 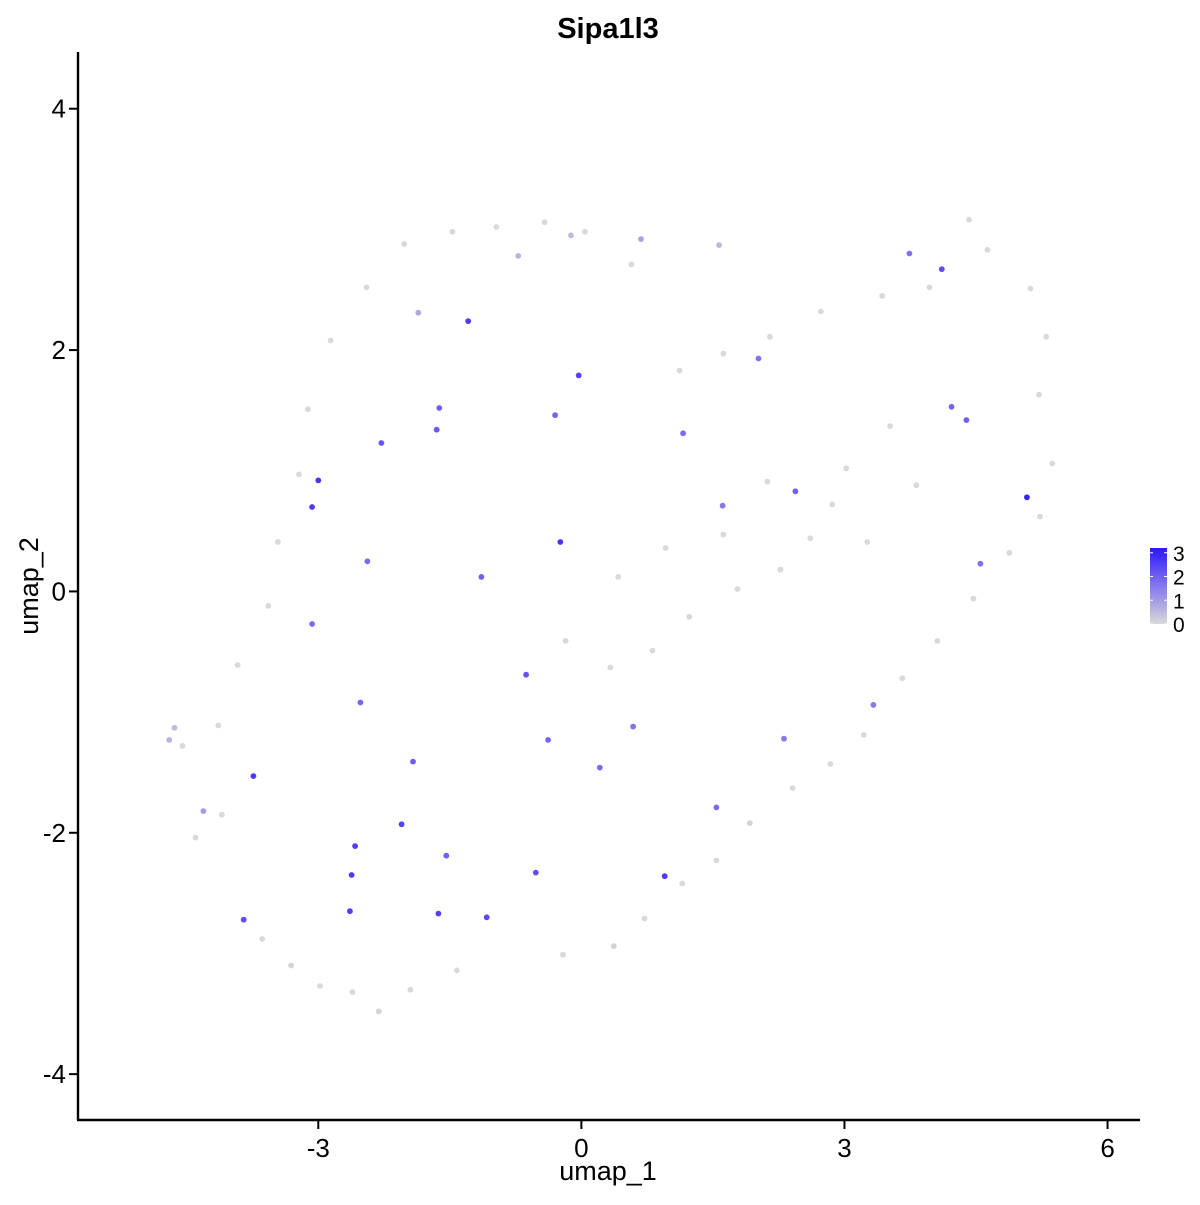 I want to click on legend-tick-label: 0, so click(x=1179, y=625).